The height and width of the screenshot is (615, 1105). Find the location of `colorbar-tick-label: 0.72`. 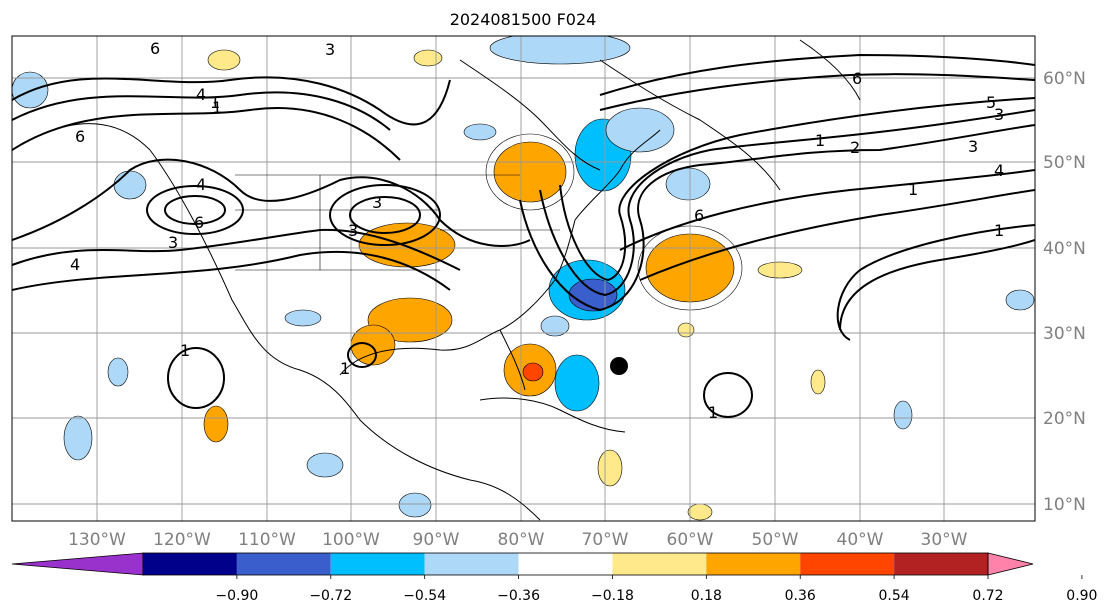

colorbar-tick-label: 0.72 is located at coordinates (987, 596).